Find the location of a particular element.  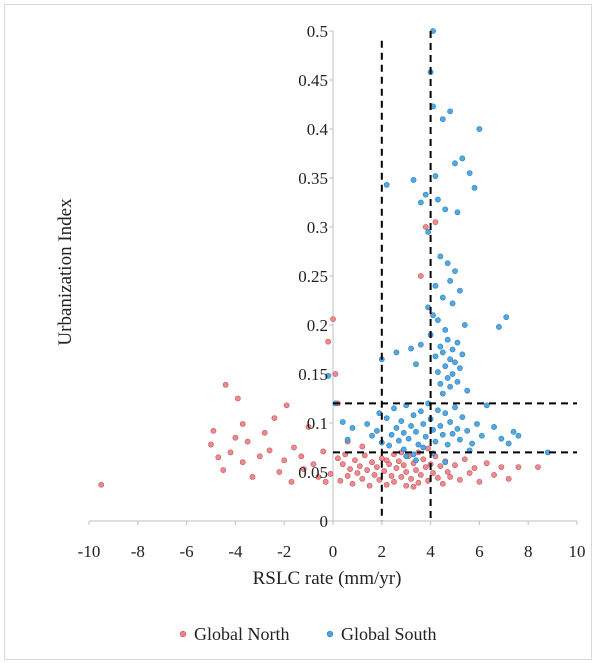

x-tick-label: -2 is located at coordinates (284, 551).